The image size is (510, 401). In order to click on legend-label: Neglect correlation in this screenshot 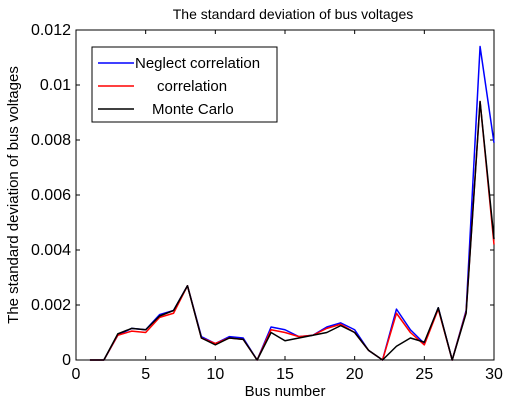, I will do `click(197, 63)`.